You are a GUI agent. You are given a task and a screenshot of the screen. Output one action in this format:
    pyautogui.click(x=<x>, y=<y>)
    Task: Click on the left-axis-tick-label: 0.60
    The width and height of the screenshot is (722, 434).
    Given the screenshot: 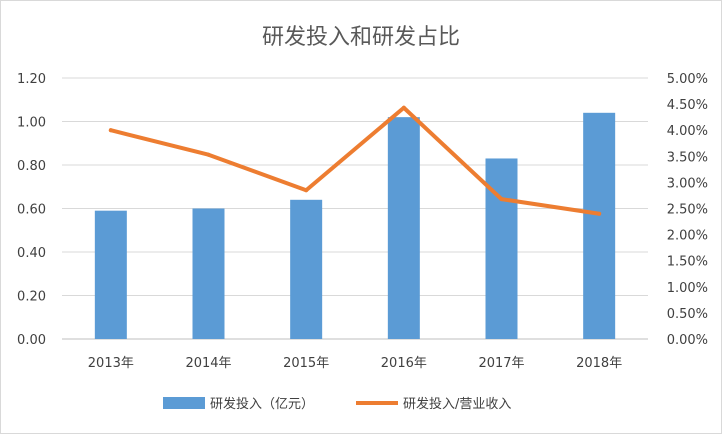 What is the action you would take?
    pyautogui.click(x=31, y=210)
    